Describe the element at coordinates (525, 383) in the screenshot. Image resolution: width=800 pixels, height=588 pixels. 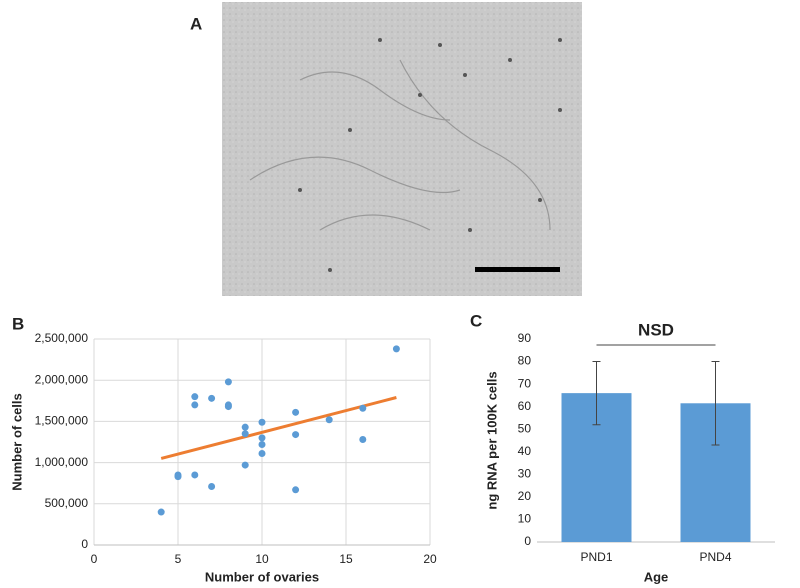
I see `y-tick-label: 70` at that location.